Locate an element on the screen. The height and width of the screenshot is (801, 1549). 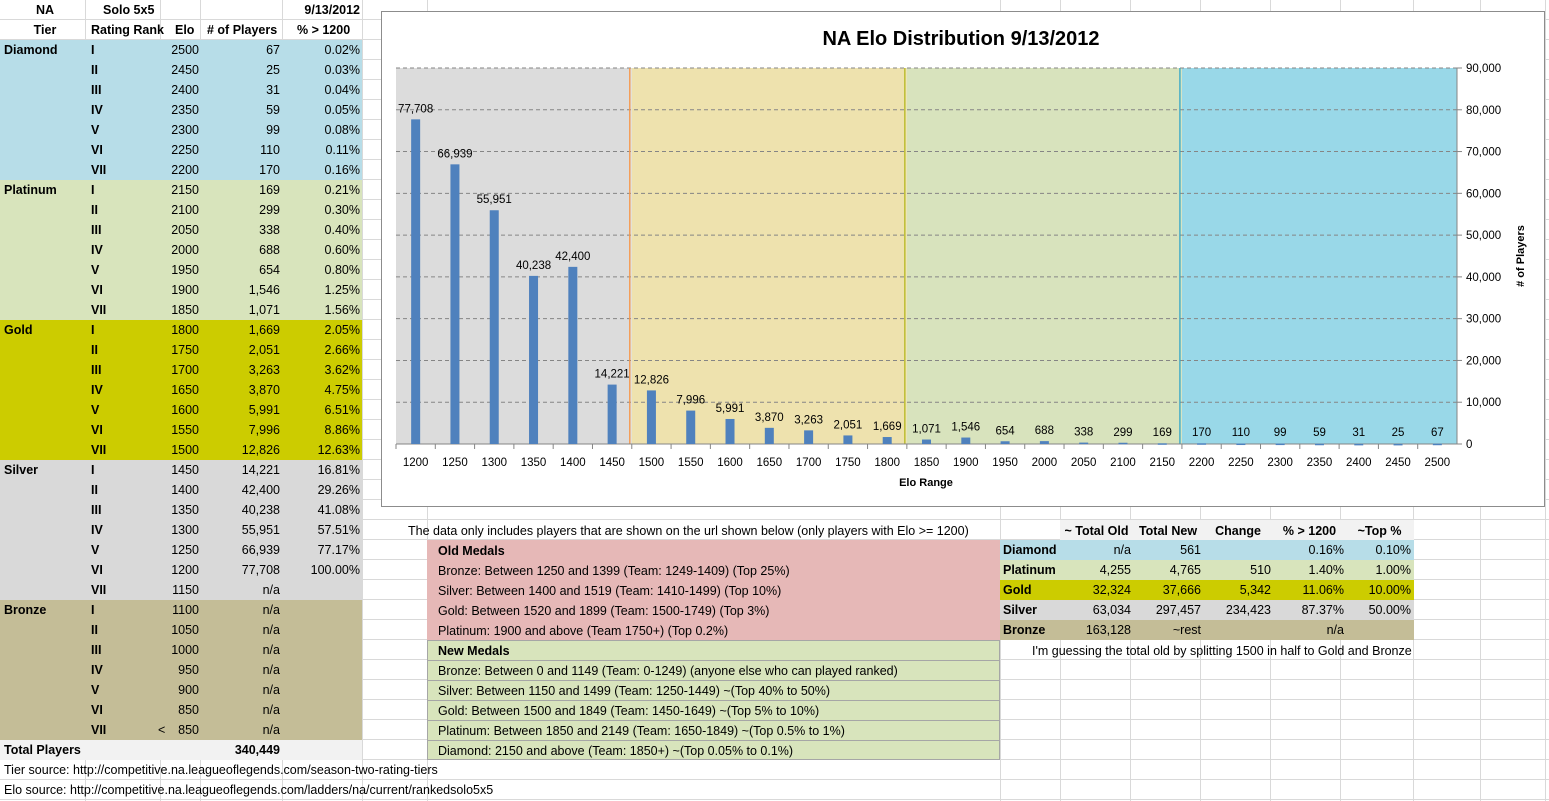
x-tick-label: 2450 is located at coordinates (1398, 463).